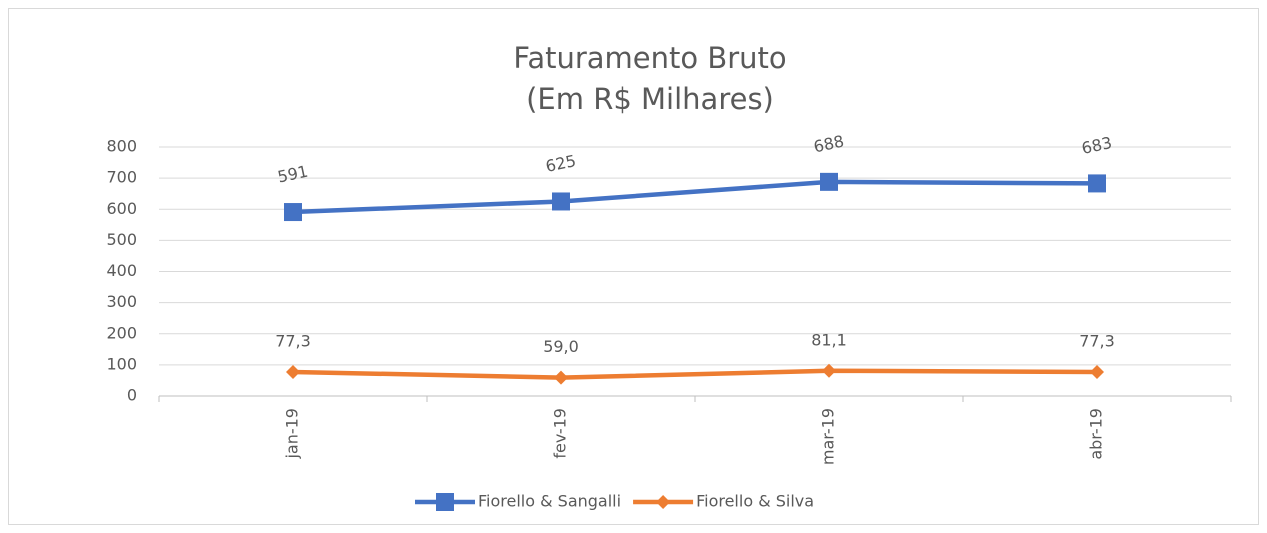  Describe the element at coordinates (132, 395) in the screenshot. I see `y-tick-label: 0` at that location.